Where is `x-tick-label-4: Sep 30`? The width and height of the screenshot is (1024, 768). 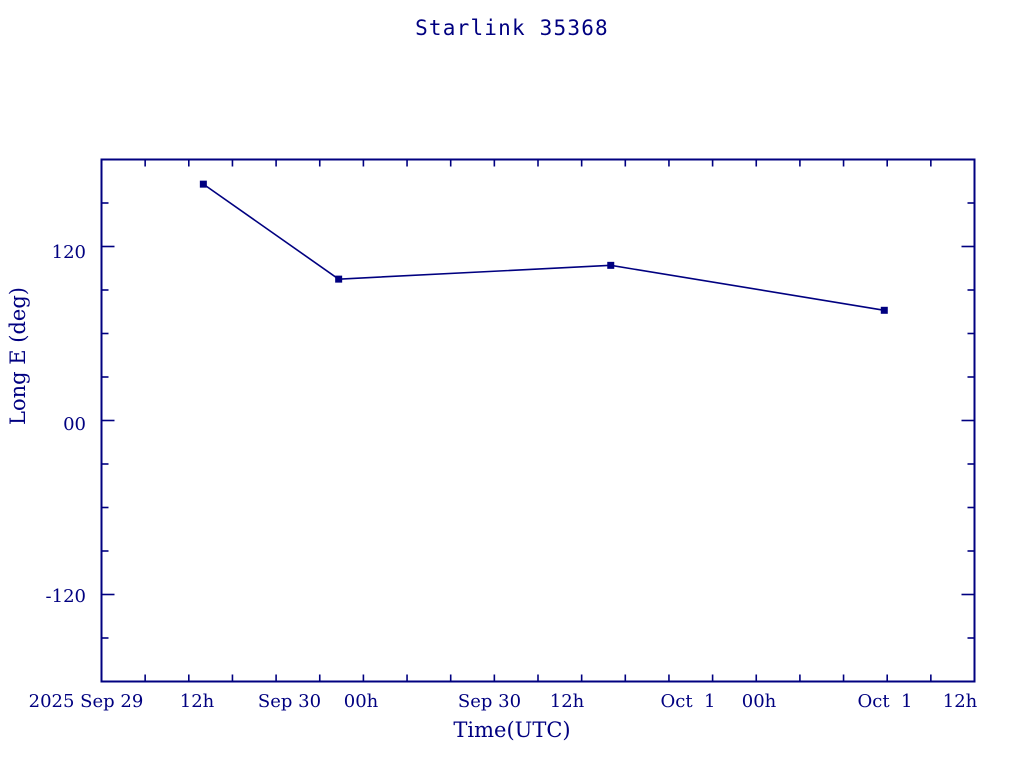 x-tick-label-4: Sep 30 is located at coordinates (489, 701).